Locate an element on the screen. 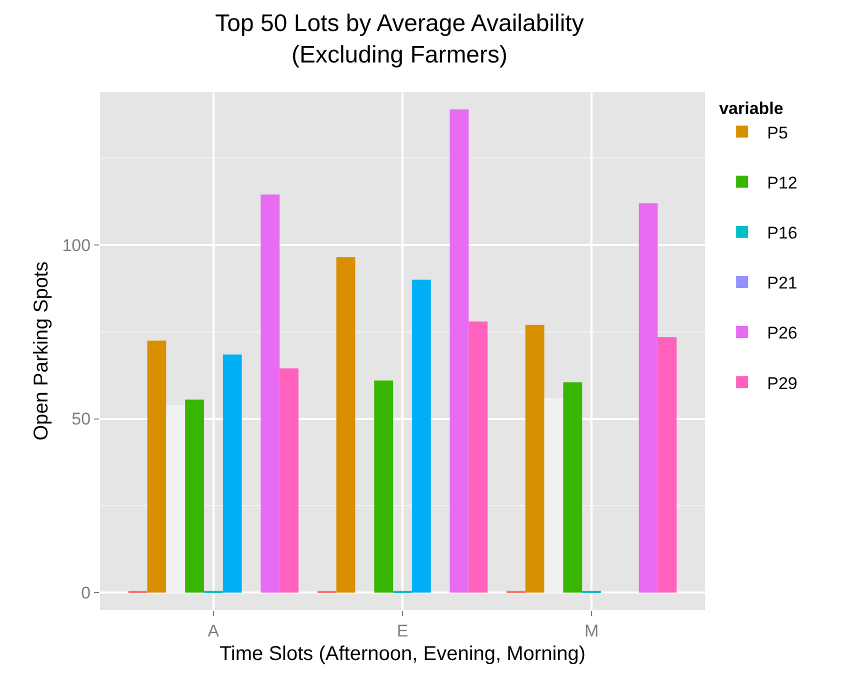 The height and width of the screenshot is (694, 850). x-tick-label: M is located at coordinates (591, 630).